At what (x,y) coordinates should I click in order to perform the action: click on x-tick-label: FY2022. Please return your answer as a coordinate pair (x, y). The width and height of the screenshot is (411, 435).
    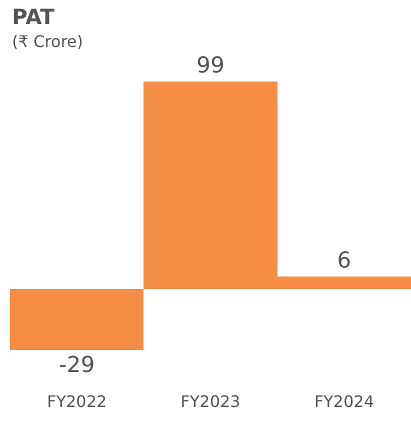
    Looking at the image, I should click on (76, 401).